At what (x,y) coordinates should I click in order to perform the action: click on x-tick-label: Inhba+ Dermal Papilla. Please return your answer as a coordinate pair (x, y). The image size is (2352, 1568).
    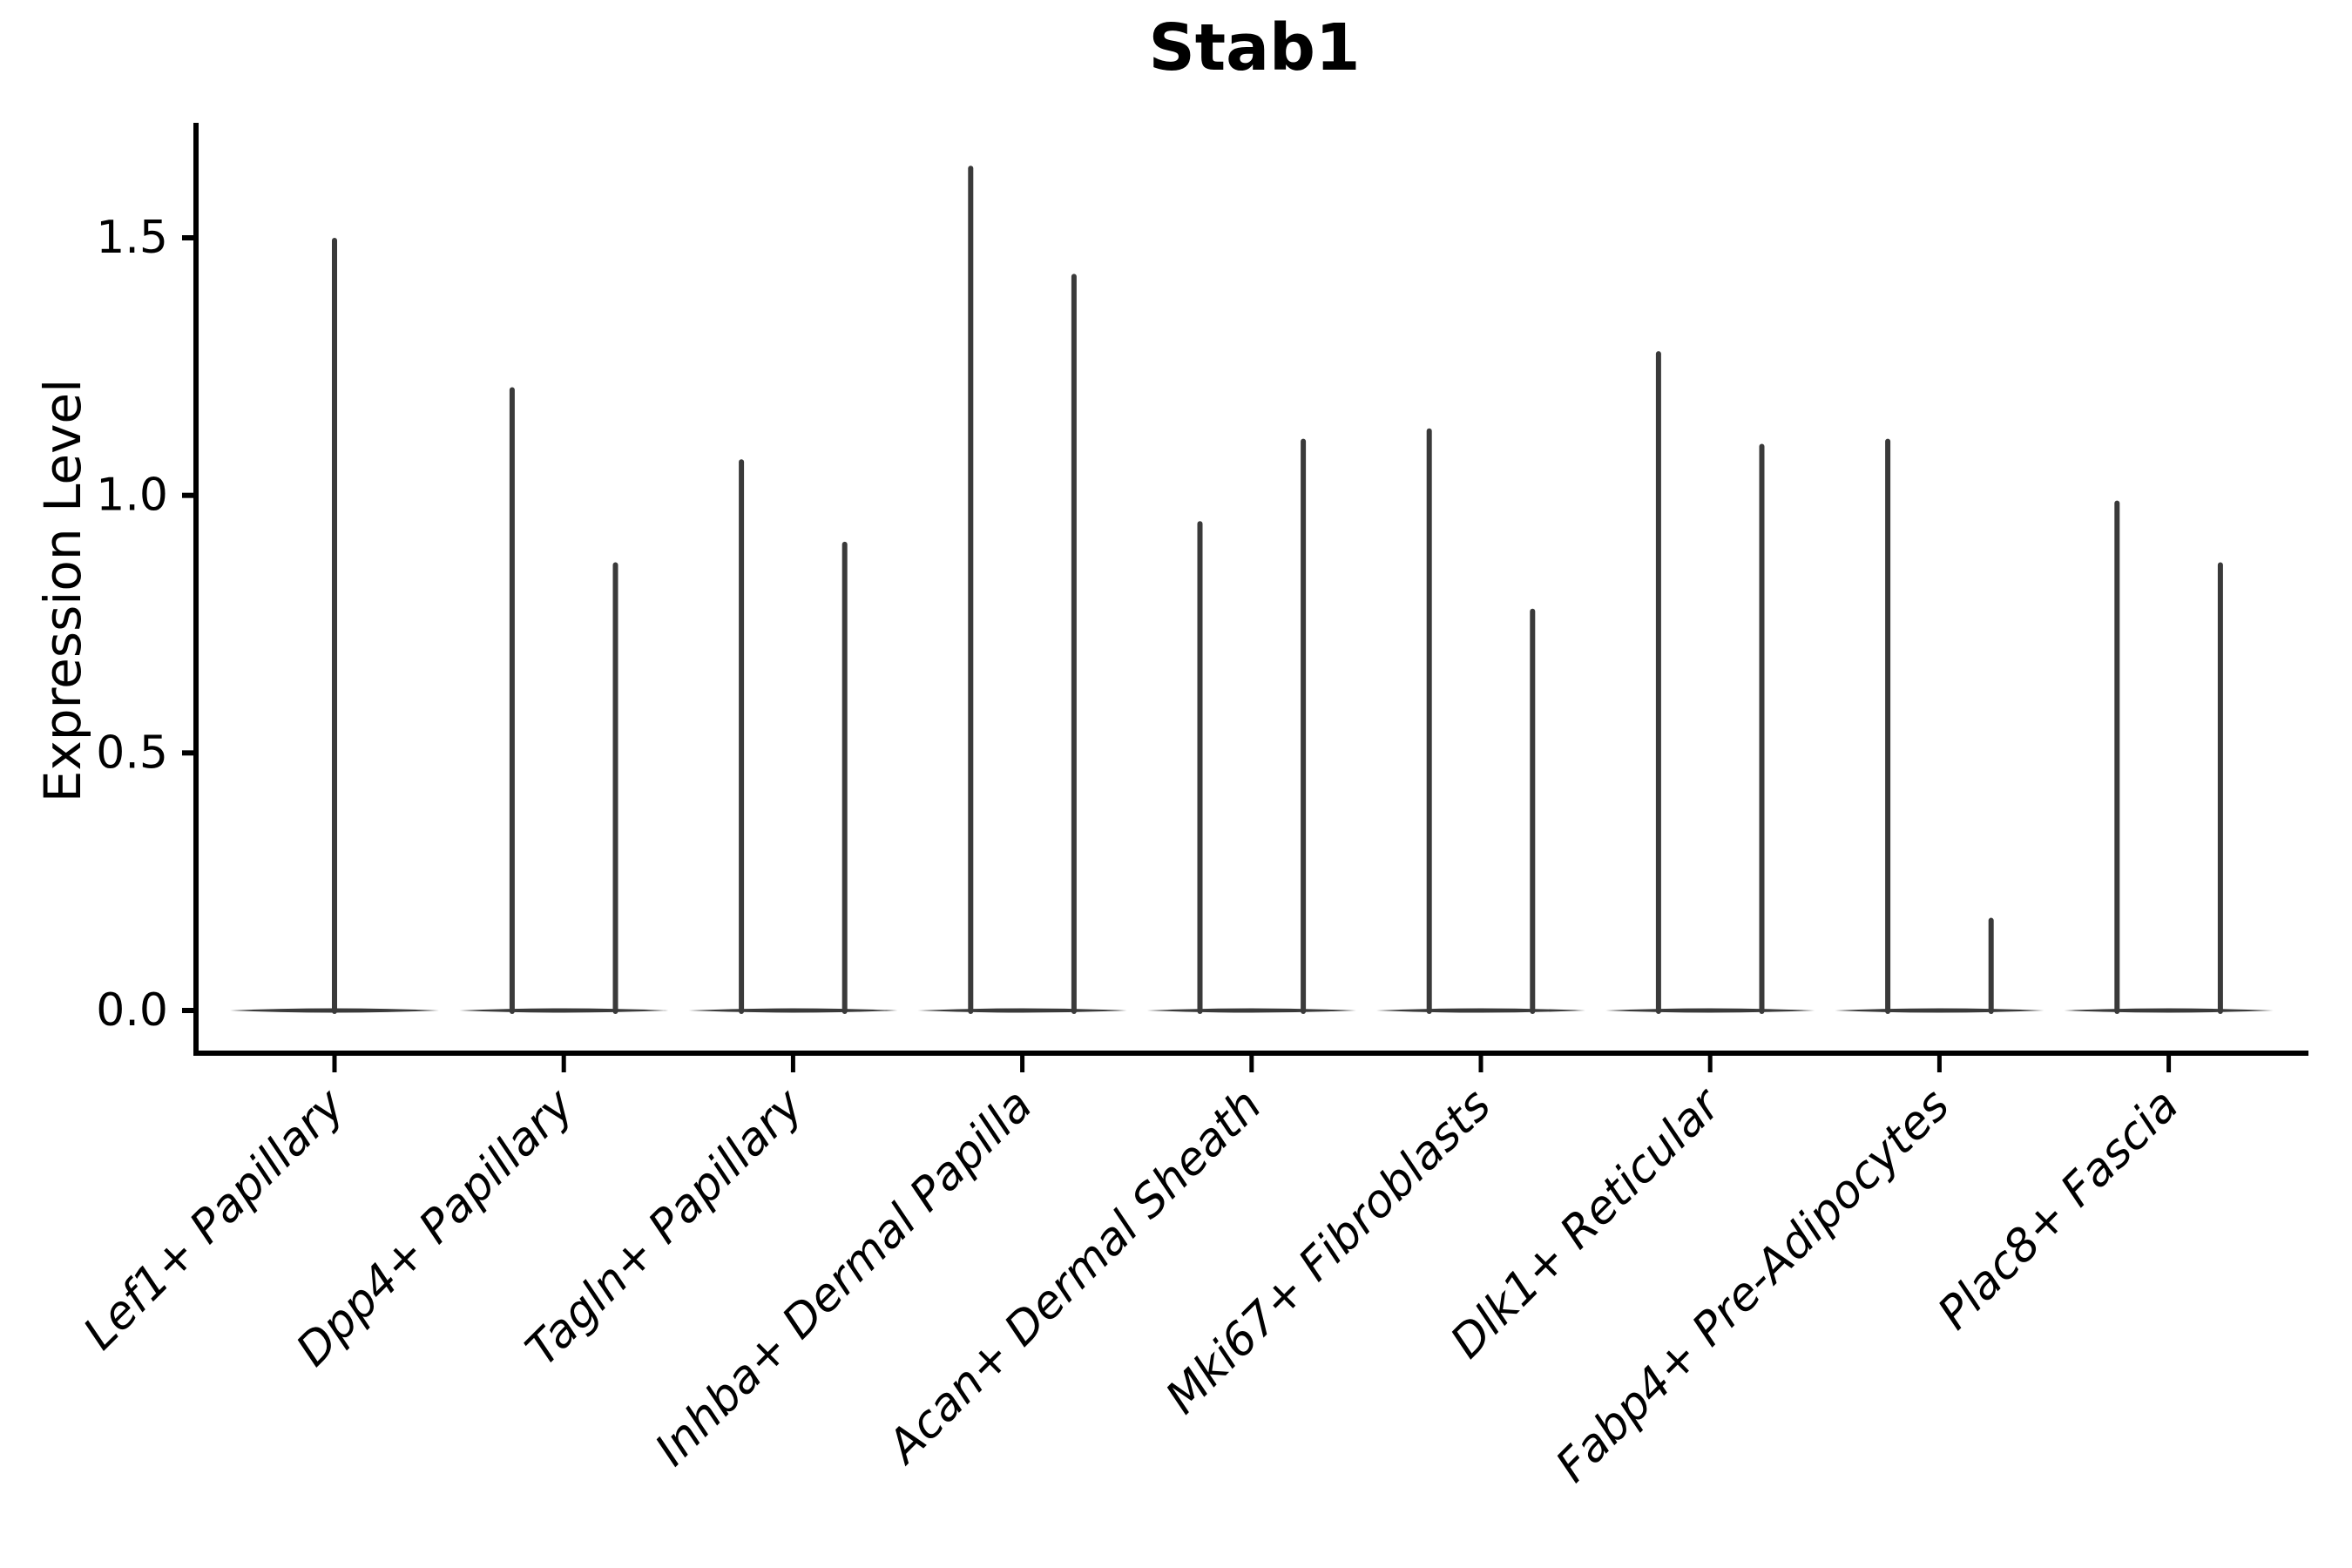
    Looking at the image, I should click on (844, 1278).